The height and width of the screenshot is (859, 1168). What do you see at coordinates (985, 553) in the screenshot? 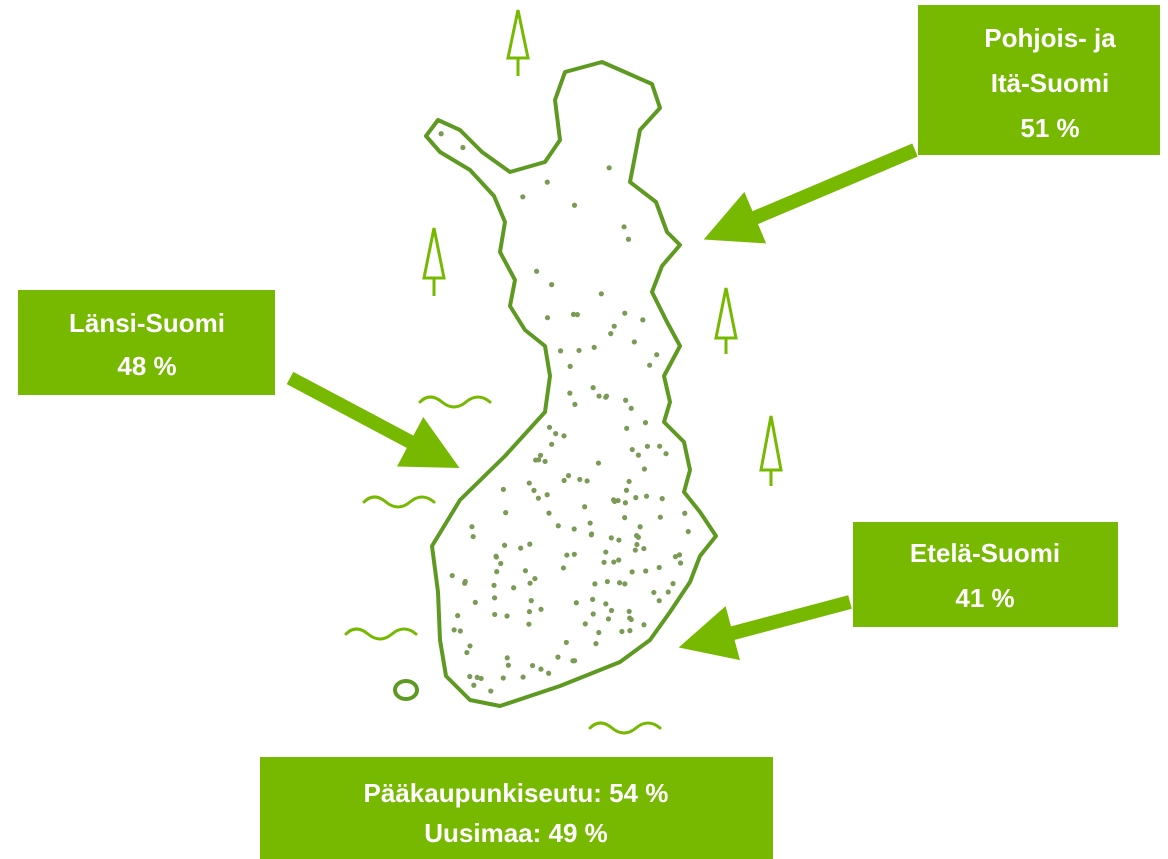
I see `callout-text: Etelä-Suomi` at bounding box center [985, 553].